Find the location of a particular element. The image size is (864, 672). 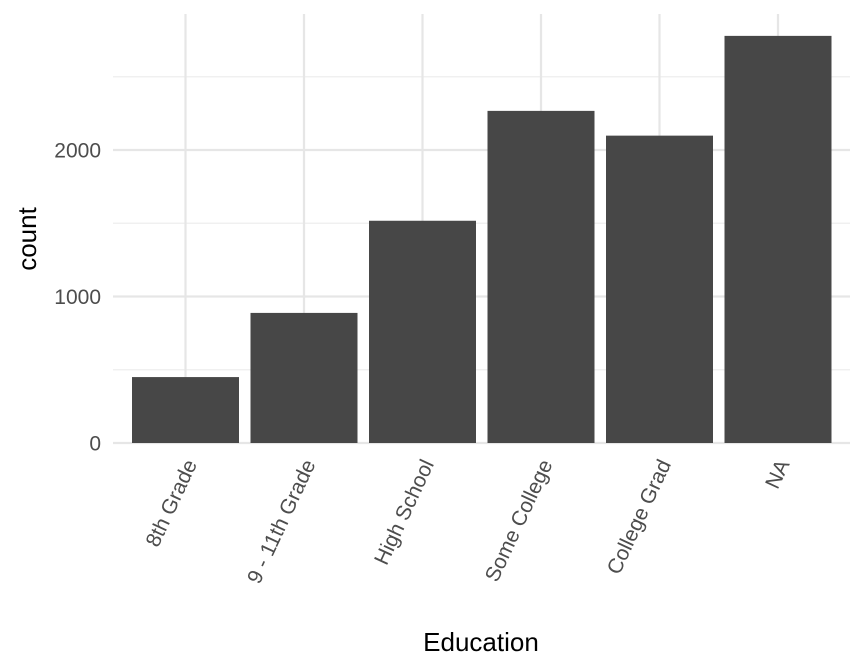

y-tick-labels: 0 1000 2000 is located at coordinates (77, 298).